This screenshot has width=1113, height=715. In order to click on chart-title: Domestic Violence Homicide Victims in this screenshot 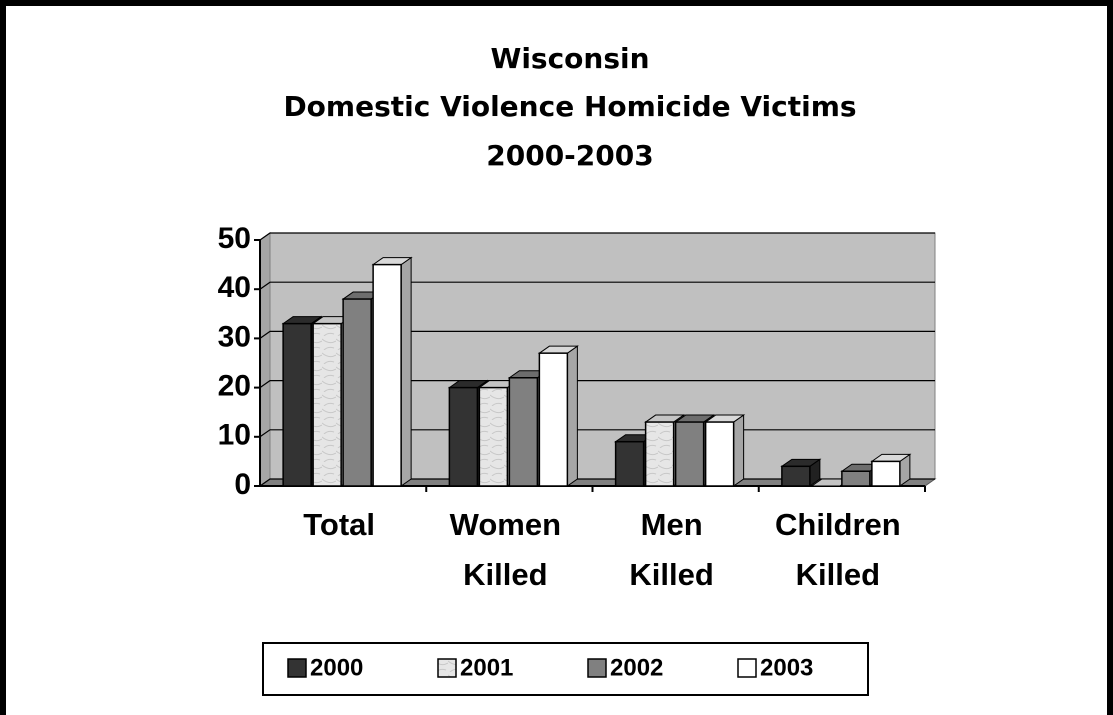, I will do `click(569, 106)`.